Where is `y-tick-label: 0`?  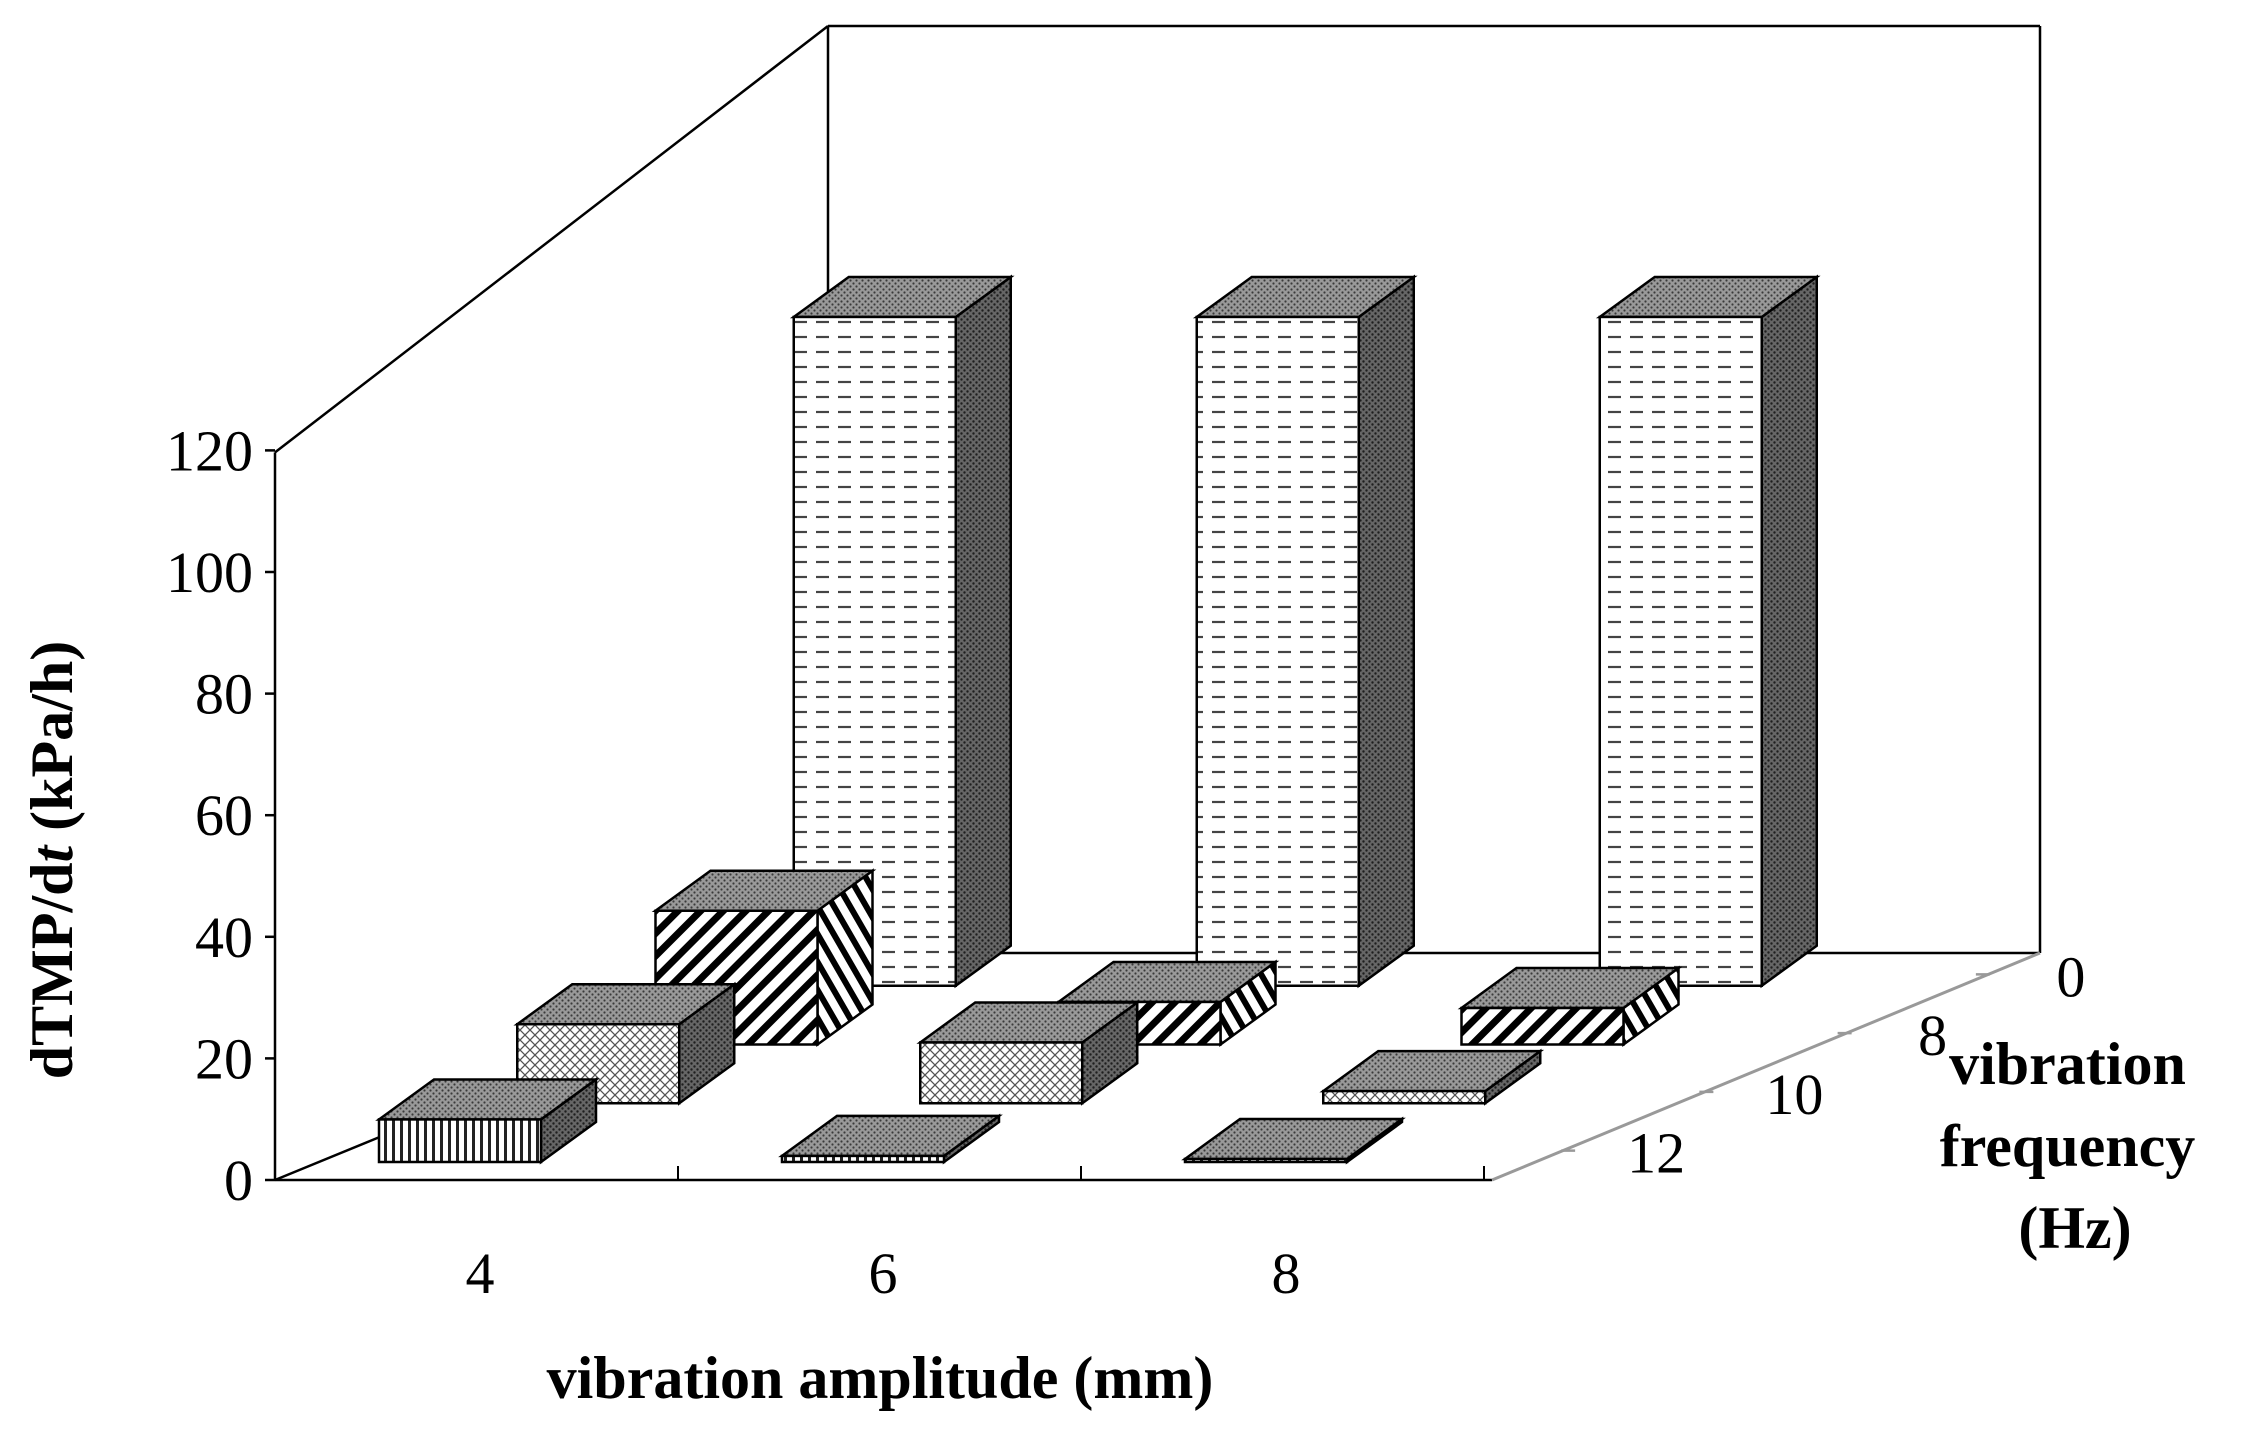
y-tick-label: 0 is located at coordinates (238, 1180).